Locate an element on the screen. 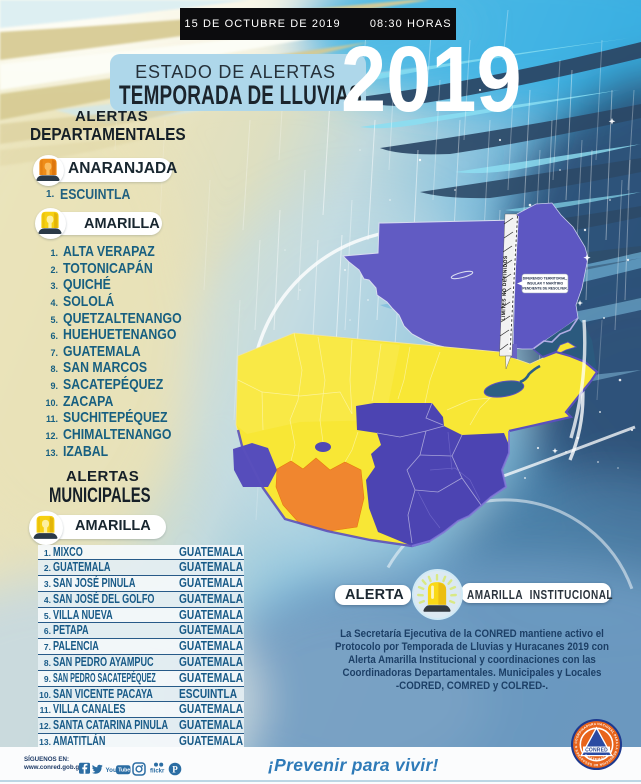 This screenshot has height=784, width=641. svg-text: CONRED is located at coordinates (596, 750).